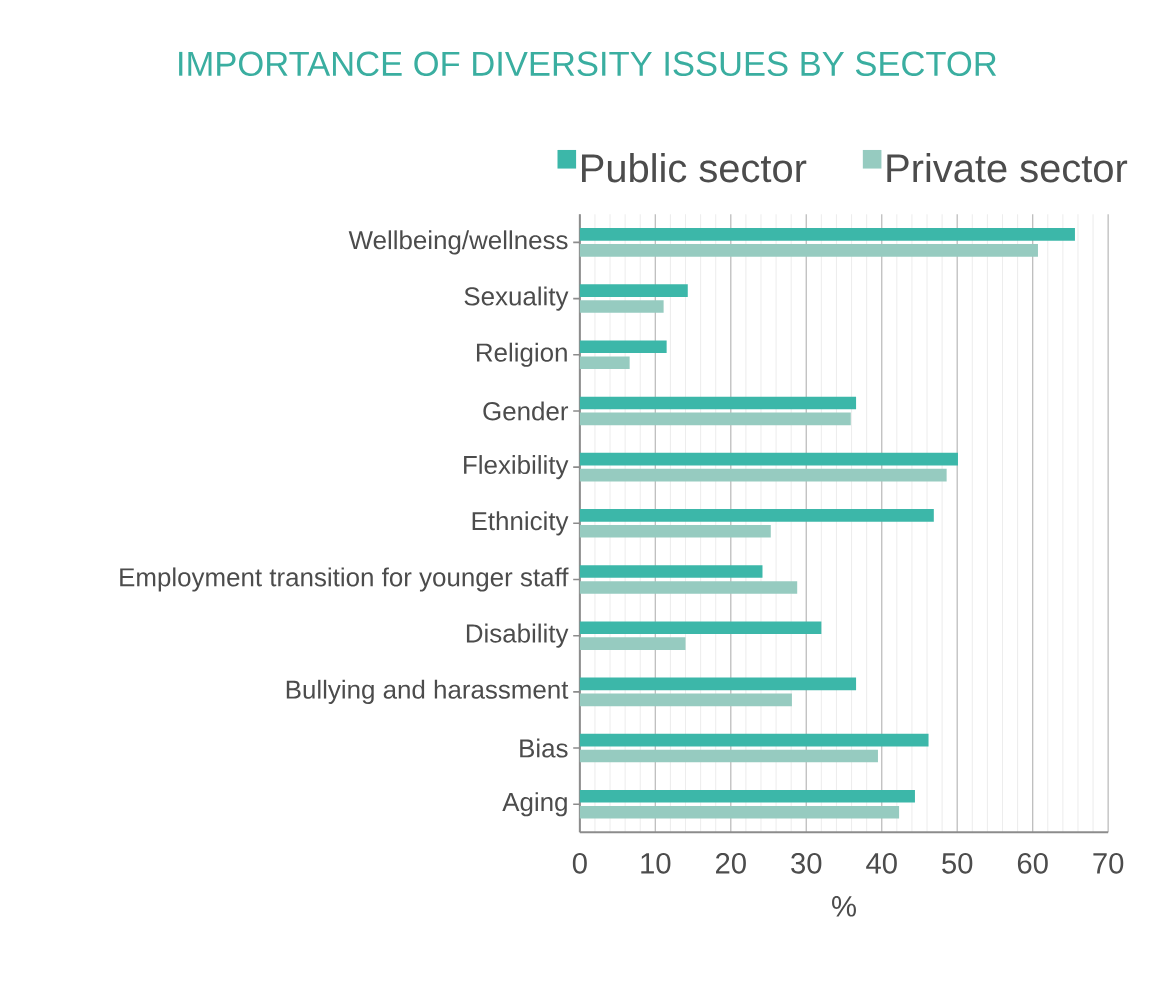 The image size is (1155, 981). I want to click on x-tick-label: 70, so click(1108, 863).